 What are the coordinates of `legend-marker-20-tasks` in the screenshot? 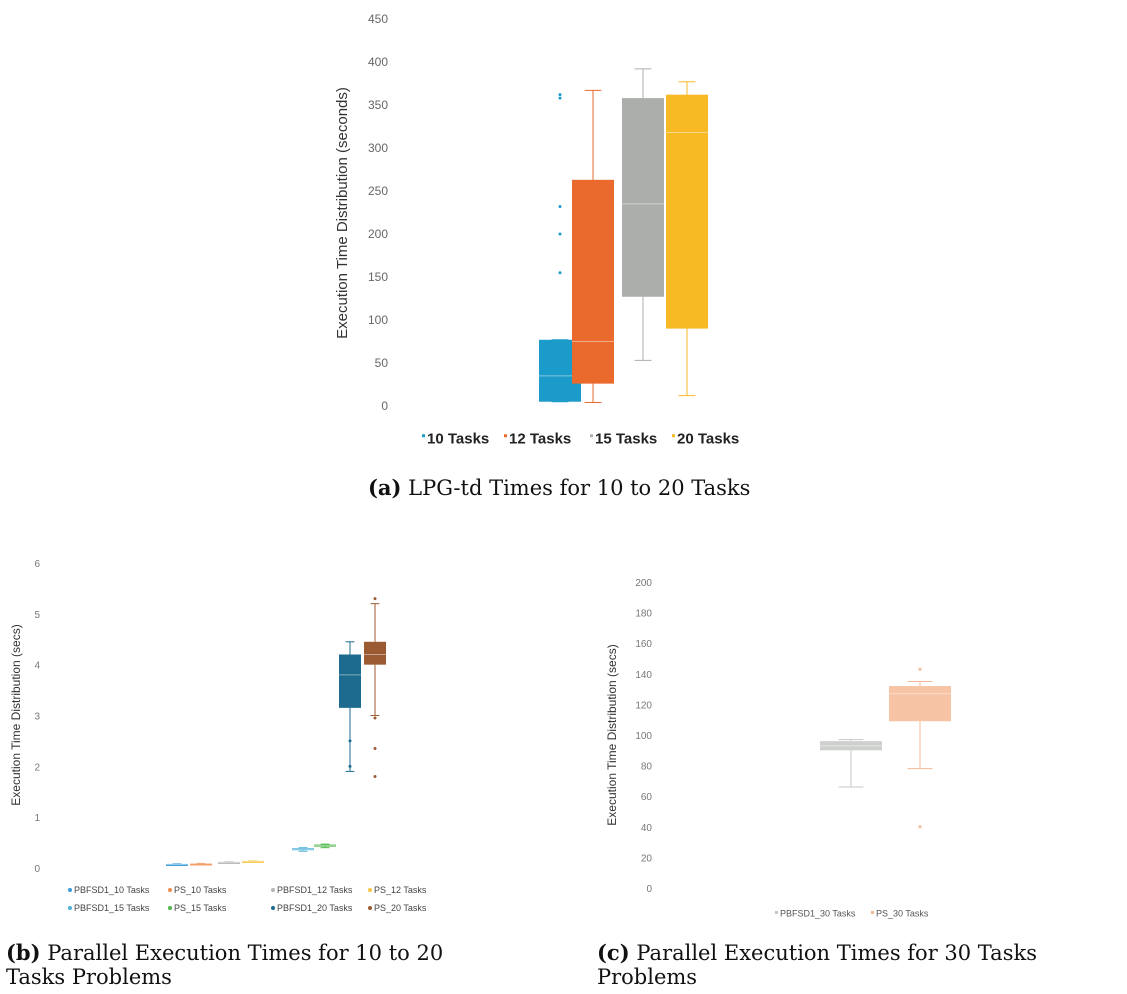 It's located at (673, 436).